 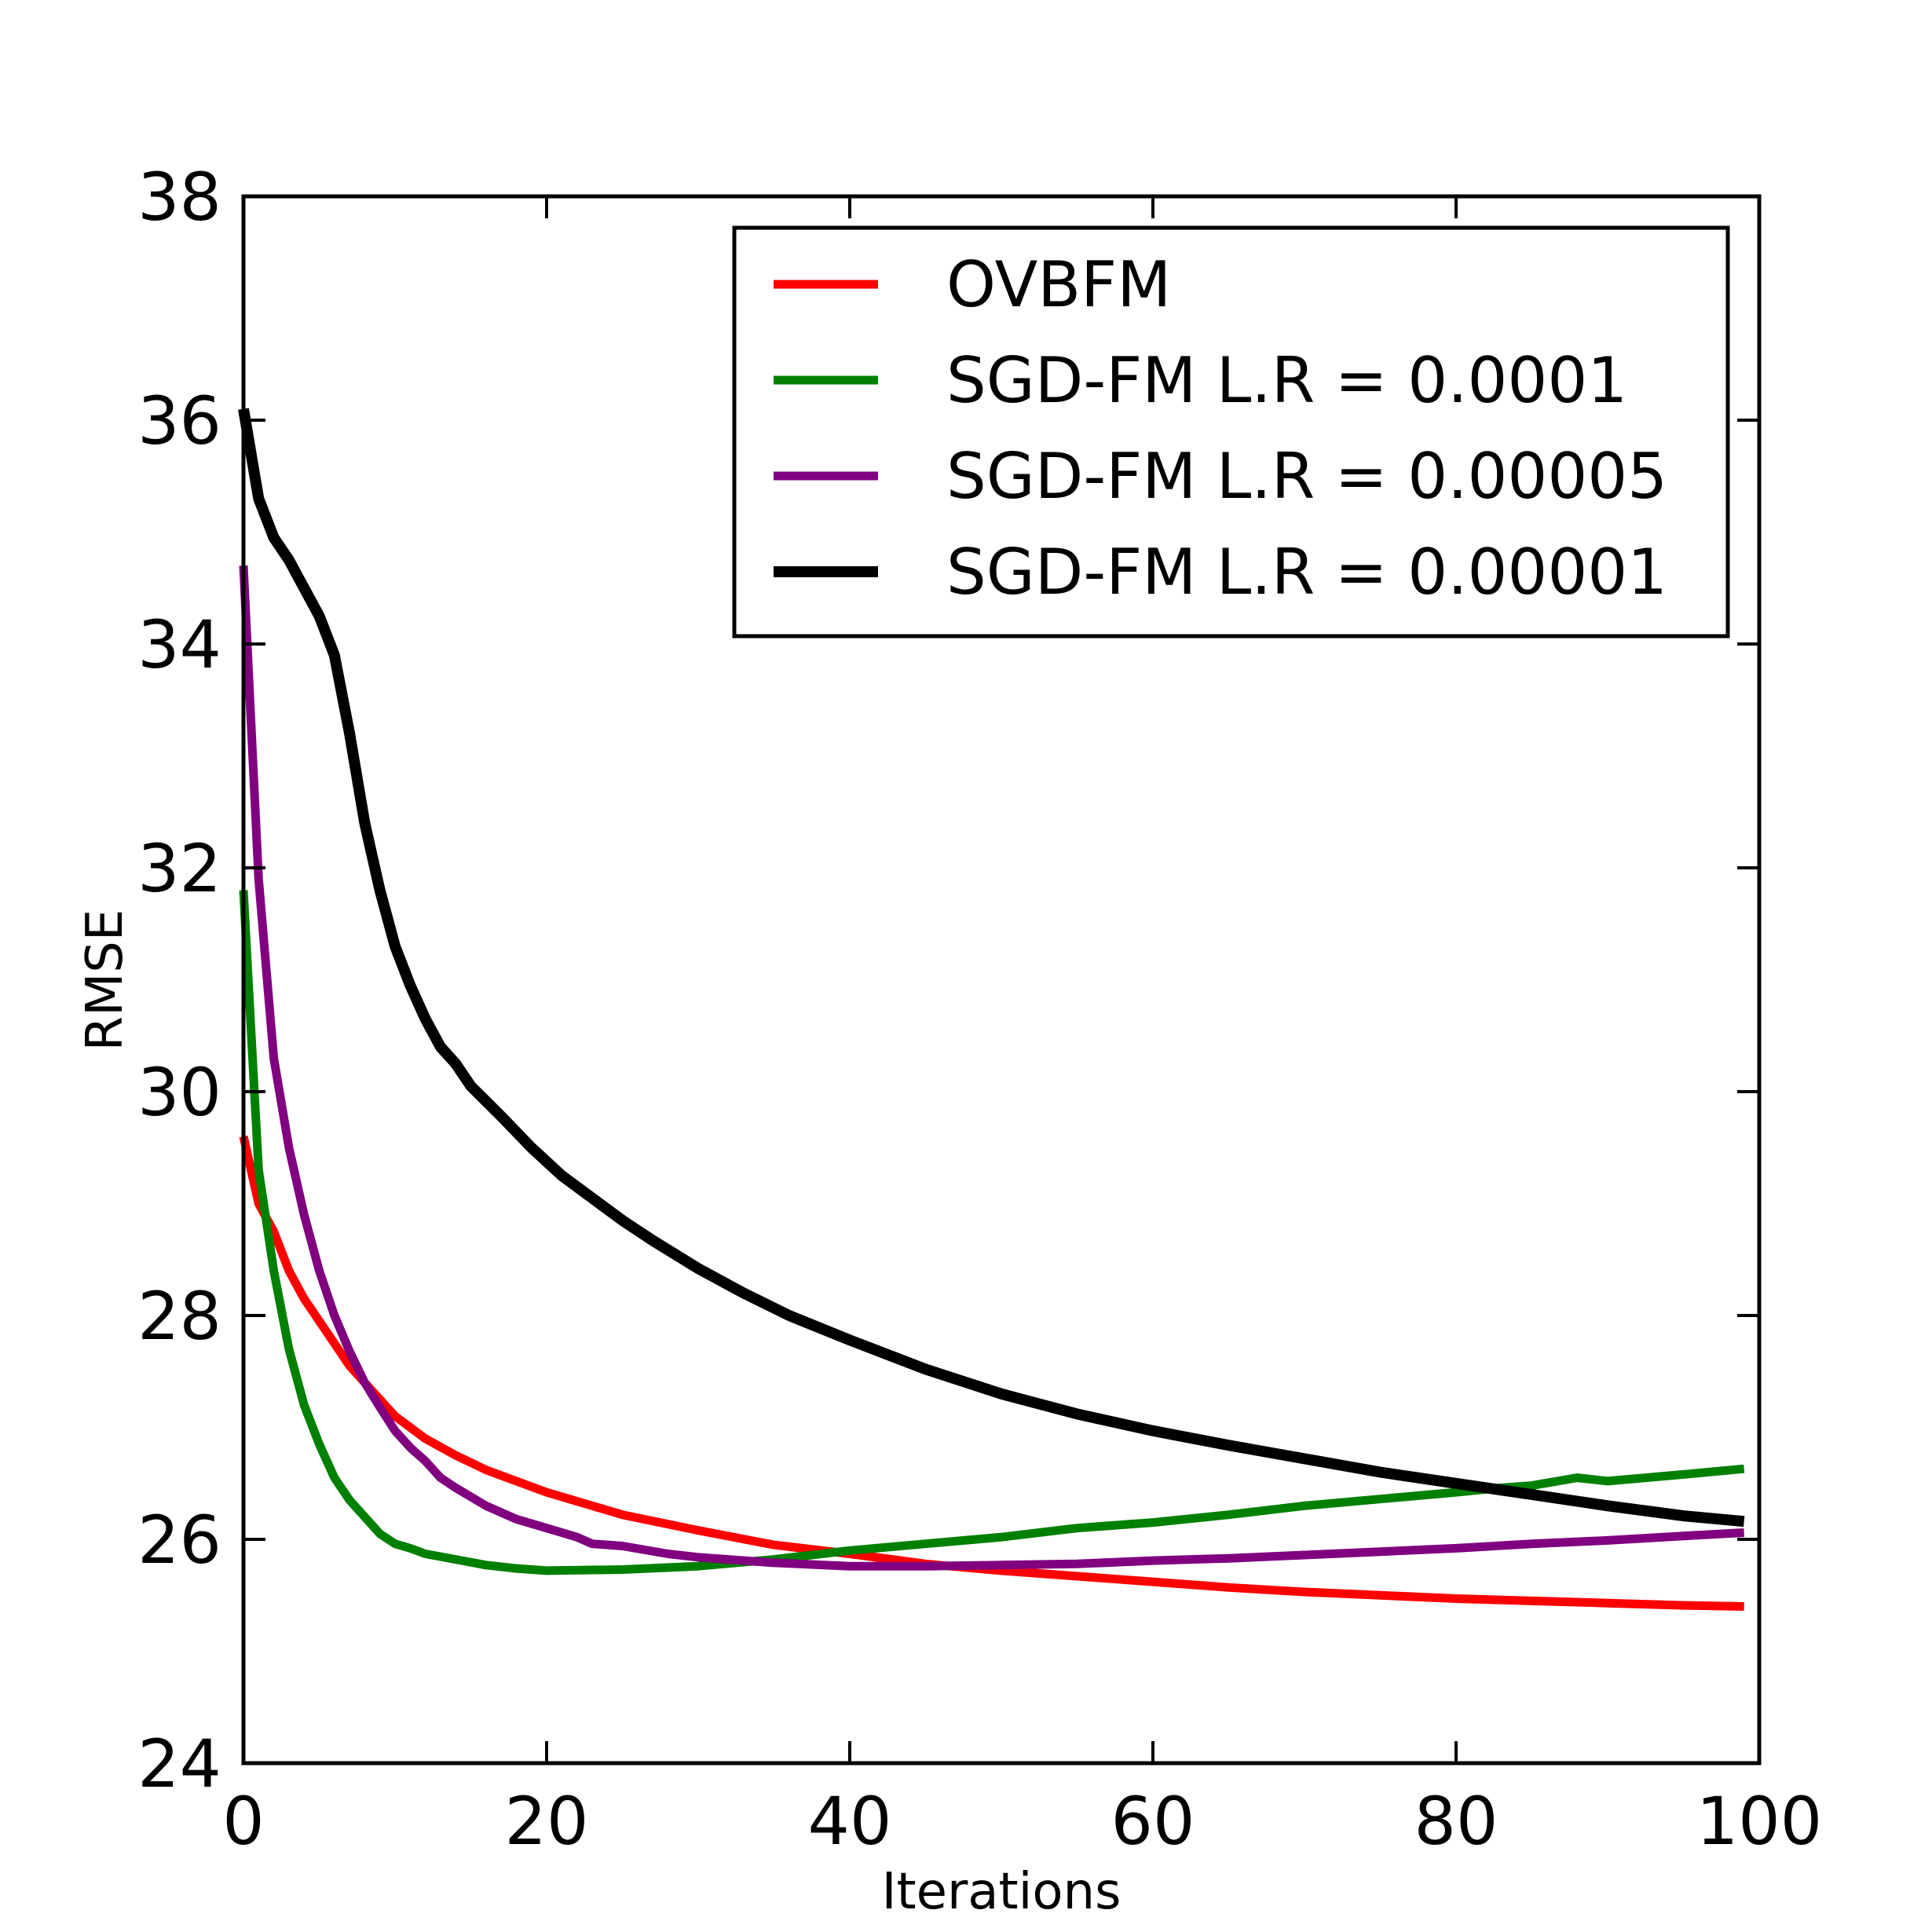 What do you see at coordinates (1058, 285) in the screenshot?
I see `legend-label-1: OVBFM` at bounding box center [1058, 285].